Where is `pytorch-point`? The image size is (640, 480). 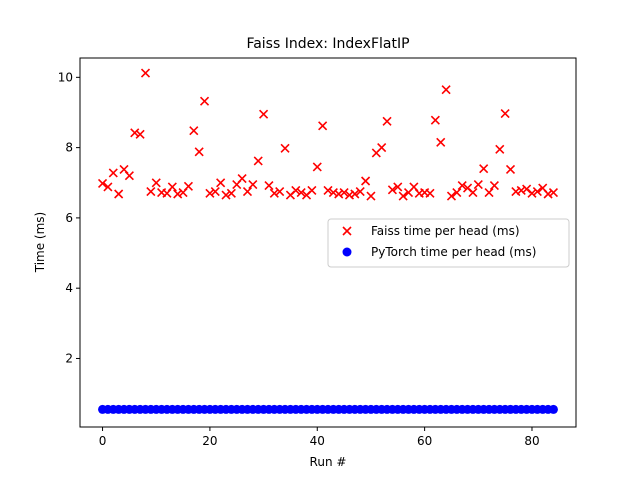
pytorch-point is located at coordinates (553, 409).